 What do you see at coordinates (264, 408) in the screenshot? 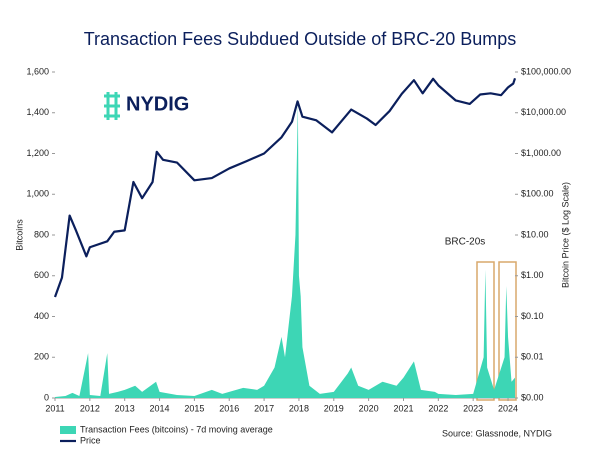
I see `x-tick-label: 2017` at bounding box center [264, 408].